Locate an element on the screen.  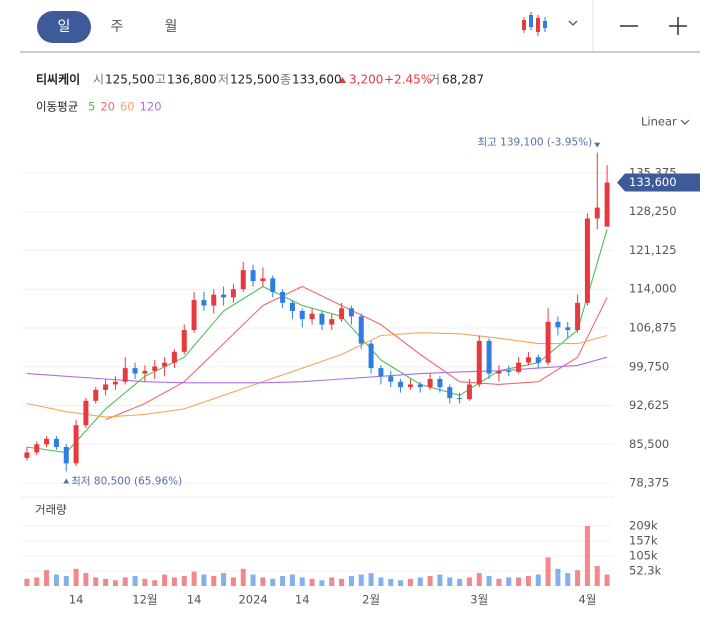
volume-value: 68,287 is located at coordinates (463, 80).